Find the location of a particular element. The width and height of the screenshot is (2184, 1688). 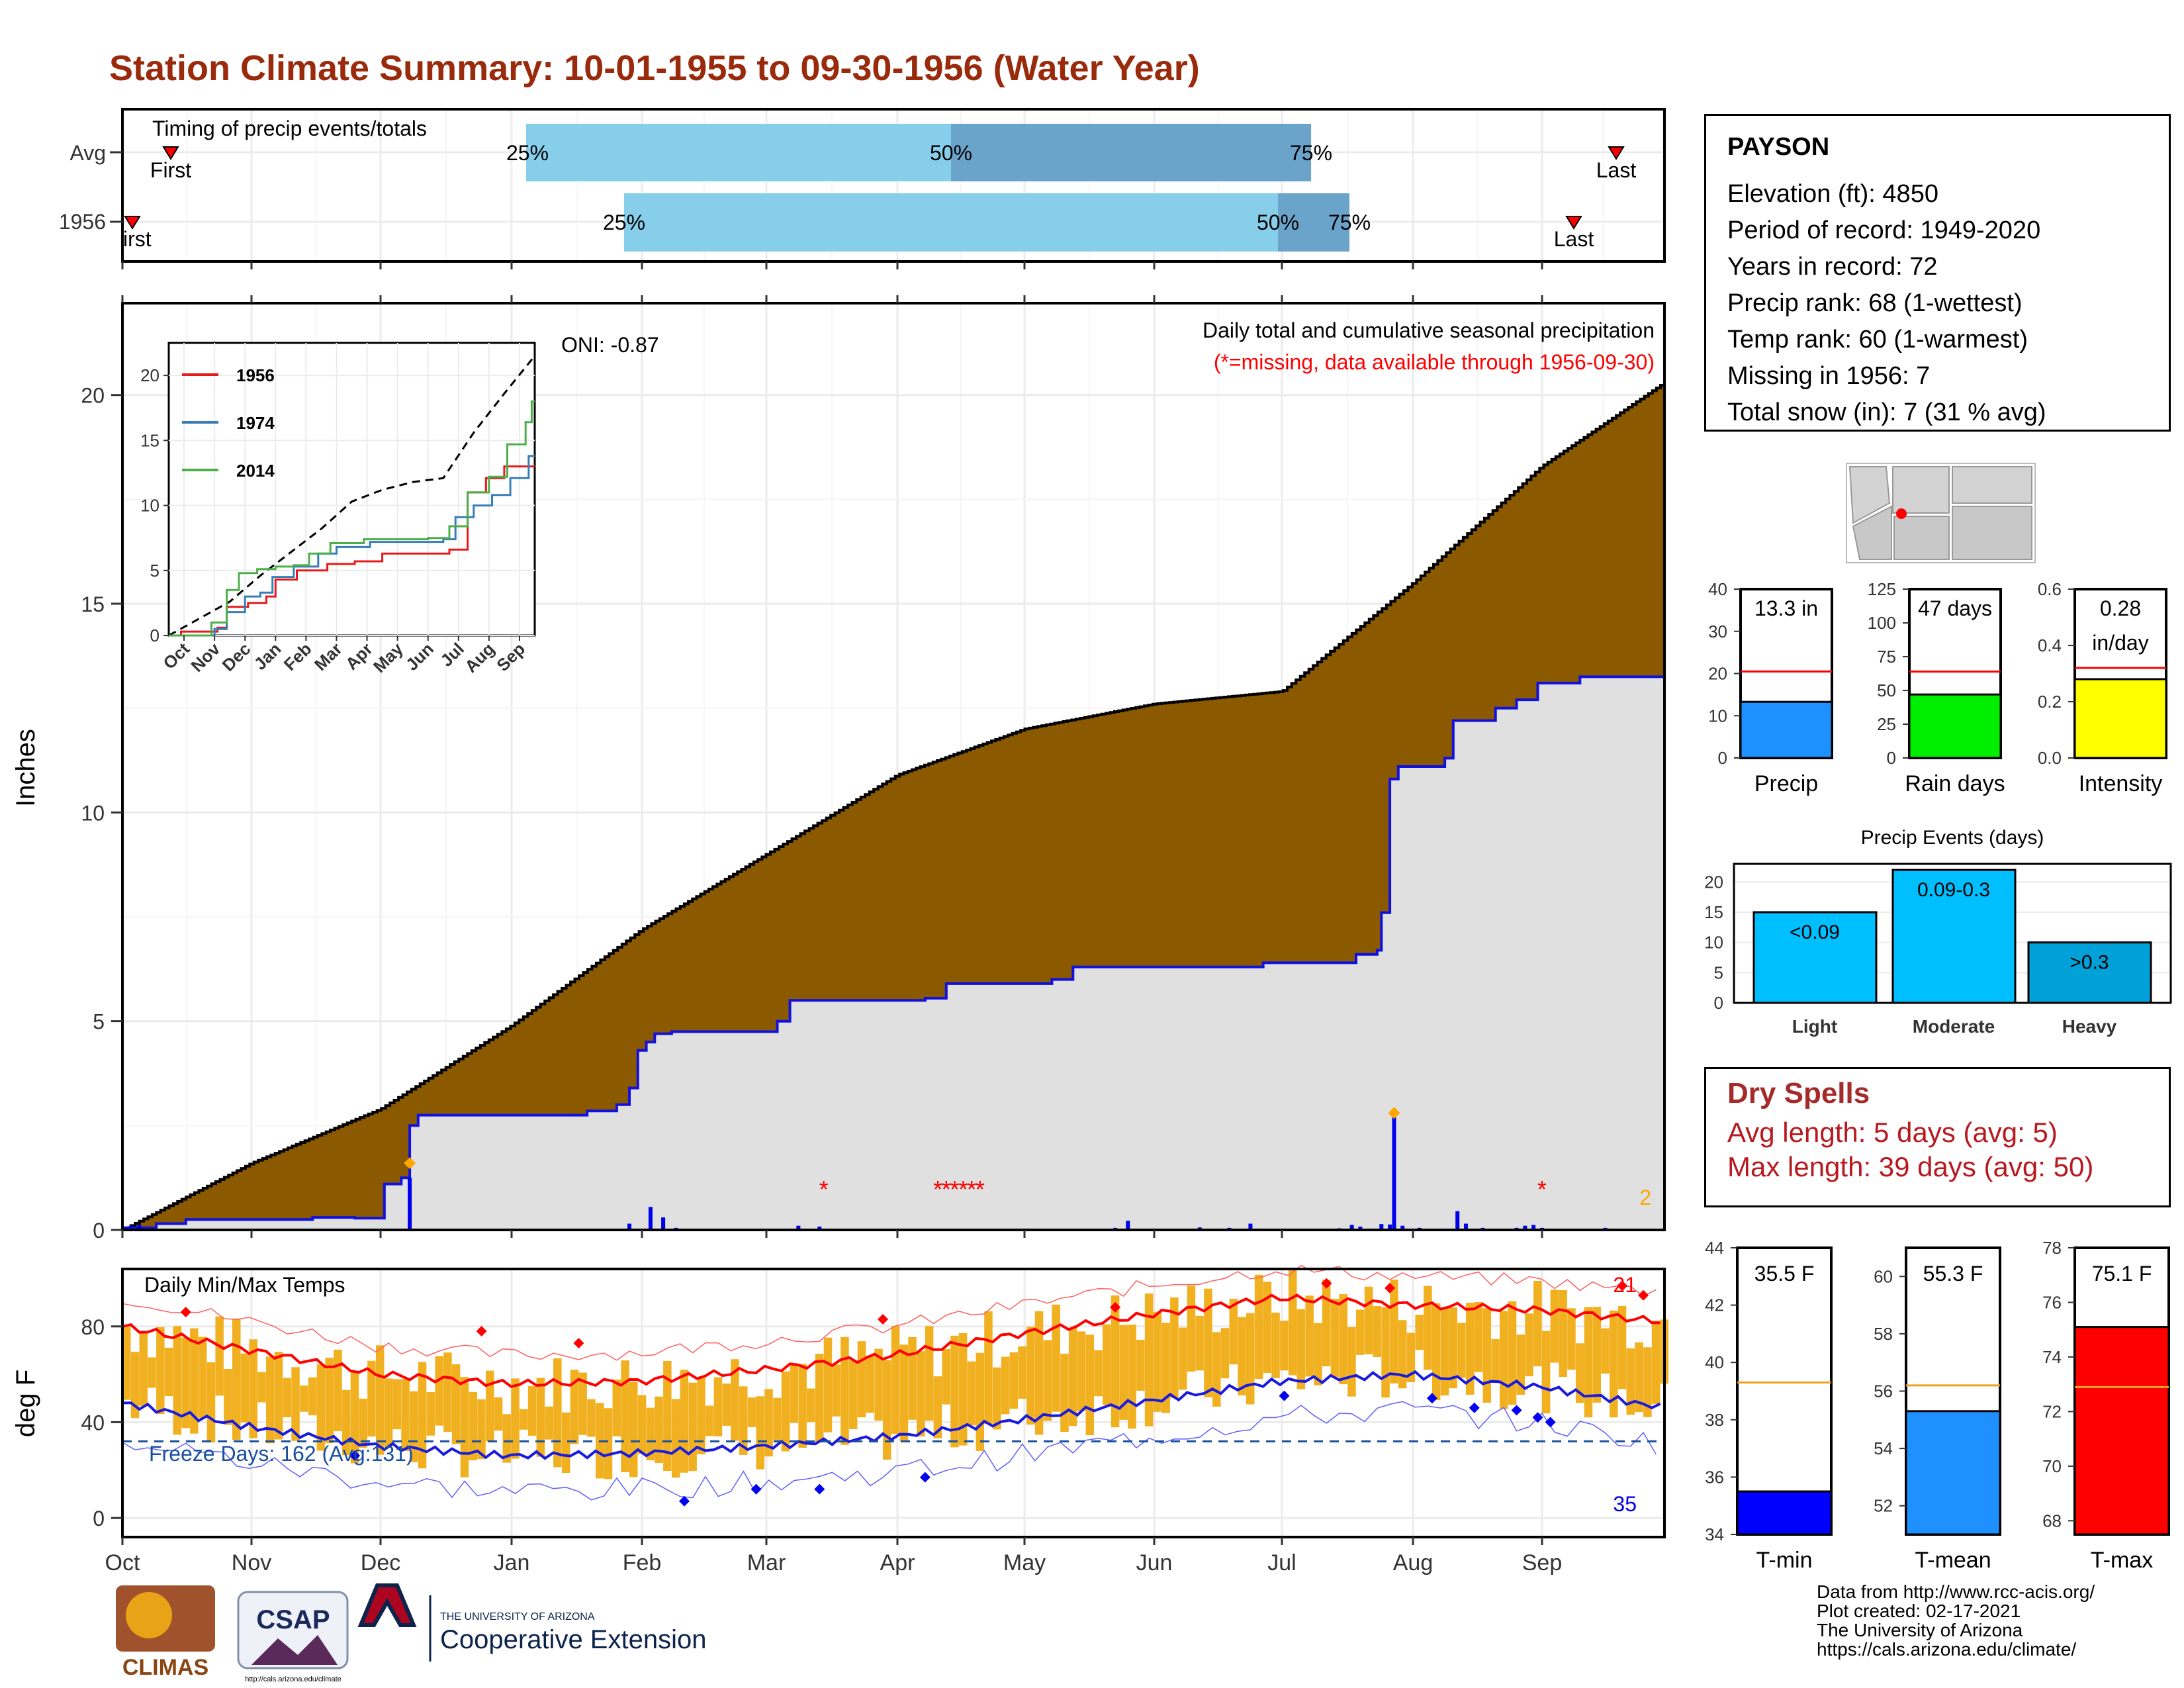

mini-bar-ytick-label: 0.0 is located at coordinates (2050, 758).